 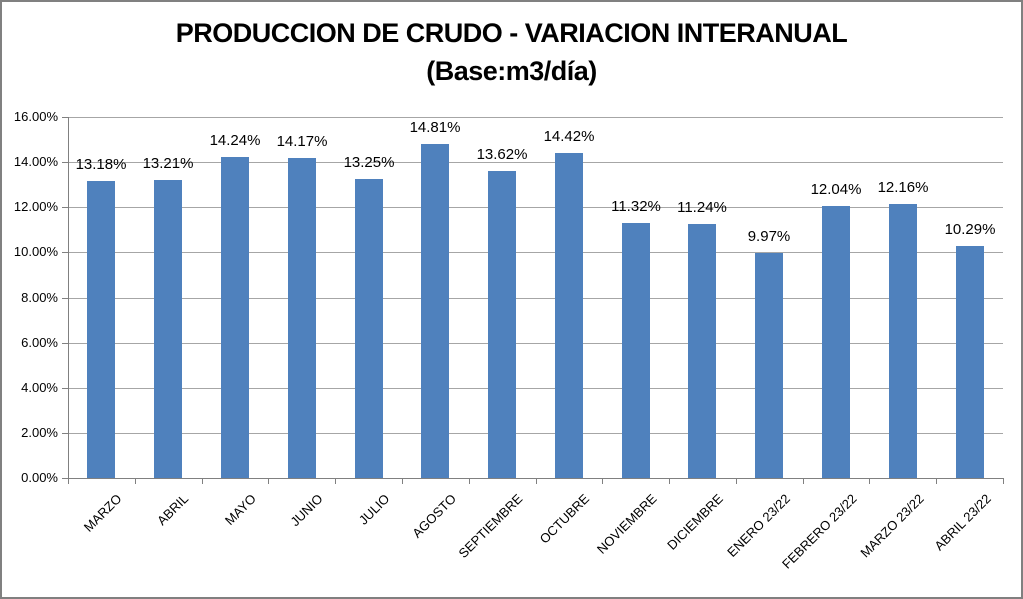 I want to click on y-axis-tick-label: 8.00%, so click(x=39, y=297).